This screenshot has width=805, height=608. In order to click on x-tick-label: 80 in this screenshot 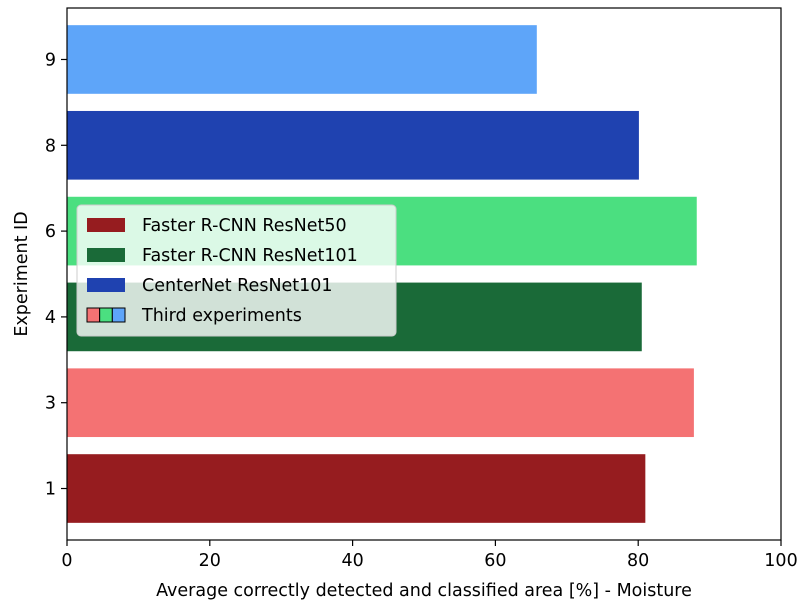, I will do `click(638, 561)`.